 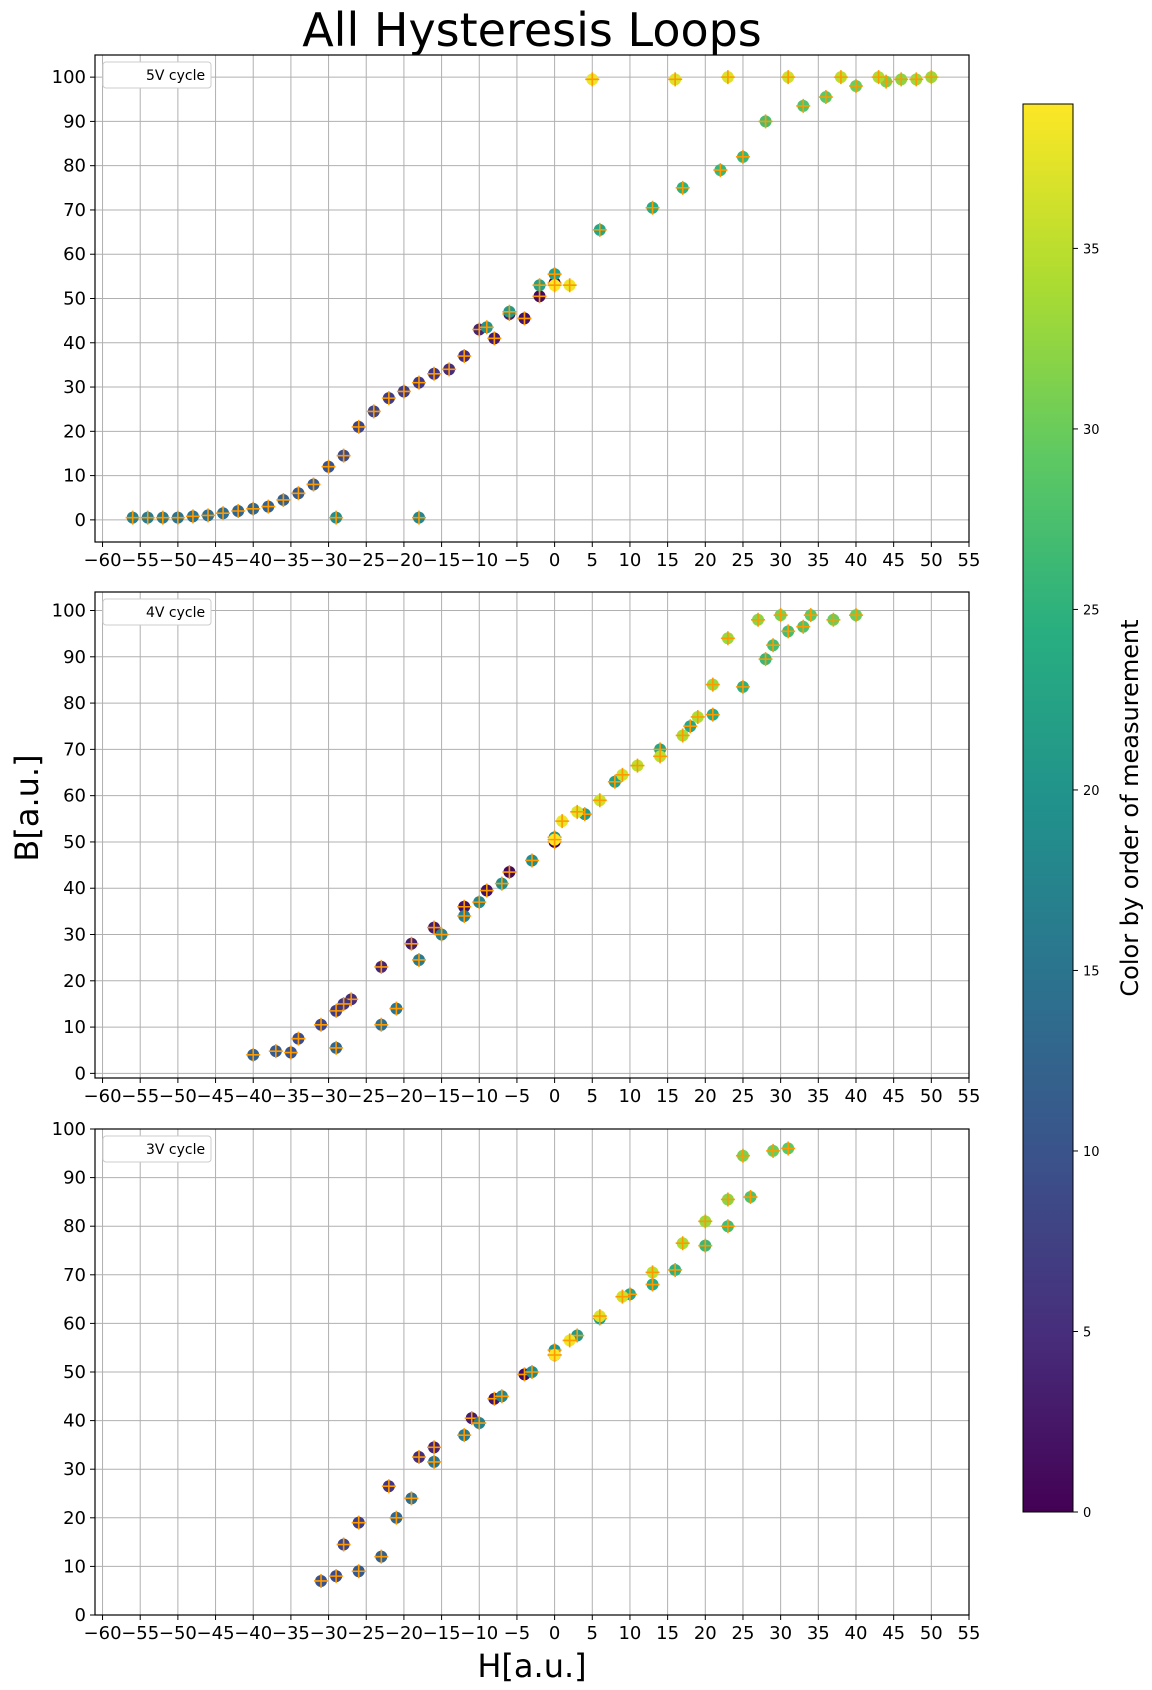 What do you see at coordinates (366, 560) in the screenshot?
I see `x-tick-label: −25` at bounding box center [366, 560].